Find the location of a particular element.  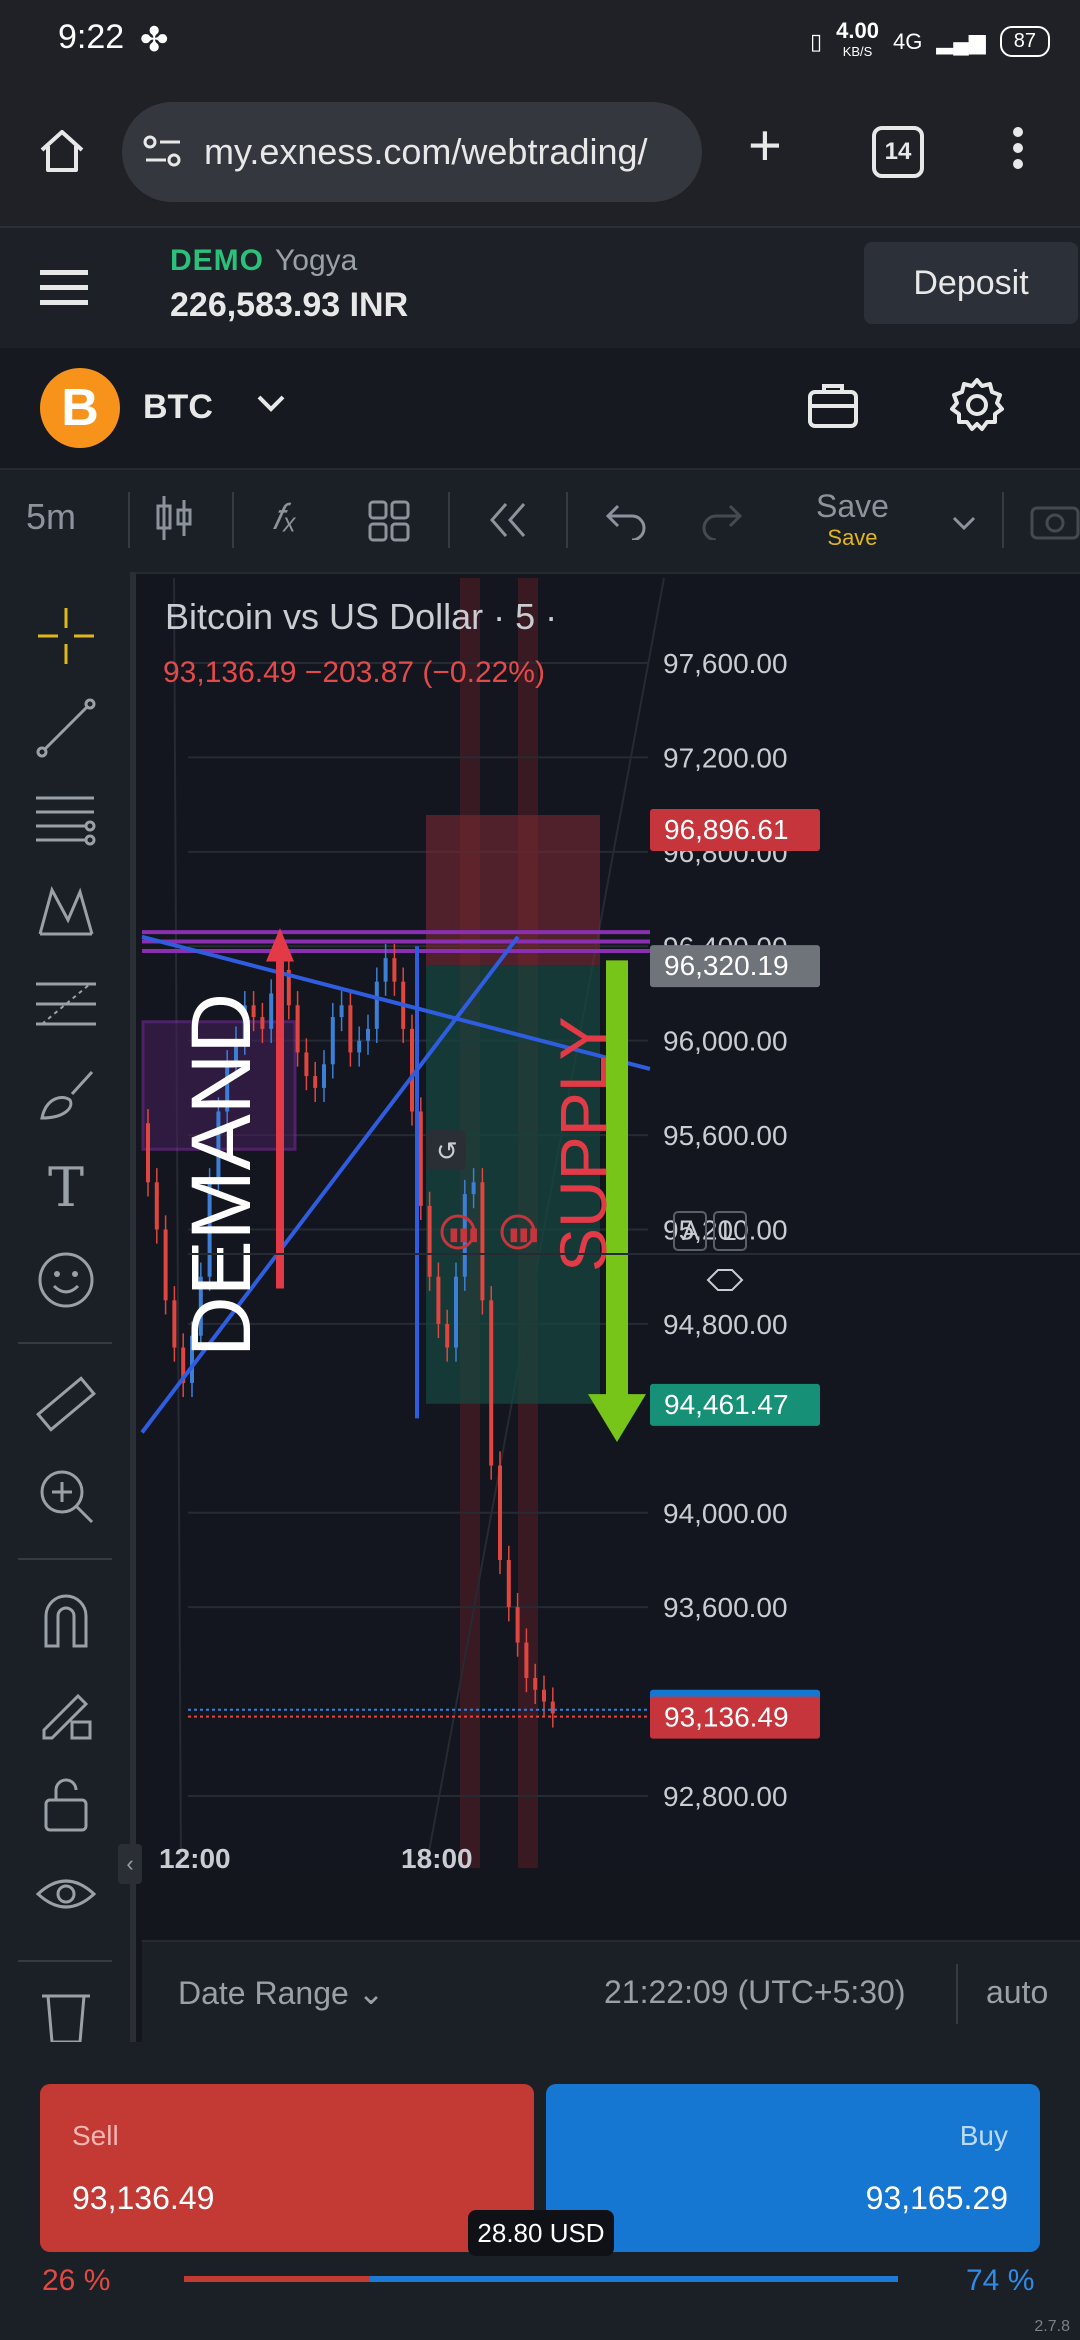

sell-button: Sell 93,136.49 is located at coordinates (287, 2168).